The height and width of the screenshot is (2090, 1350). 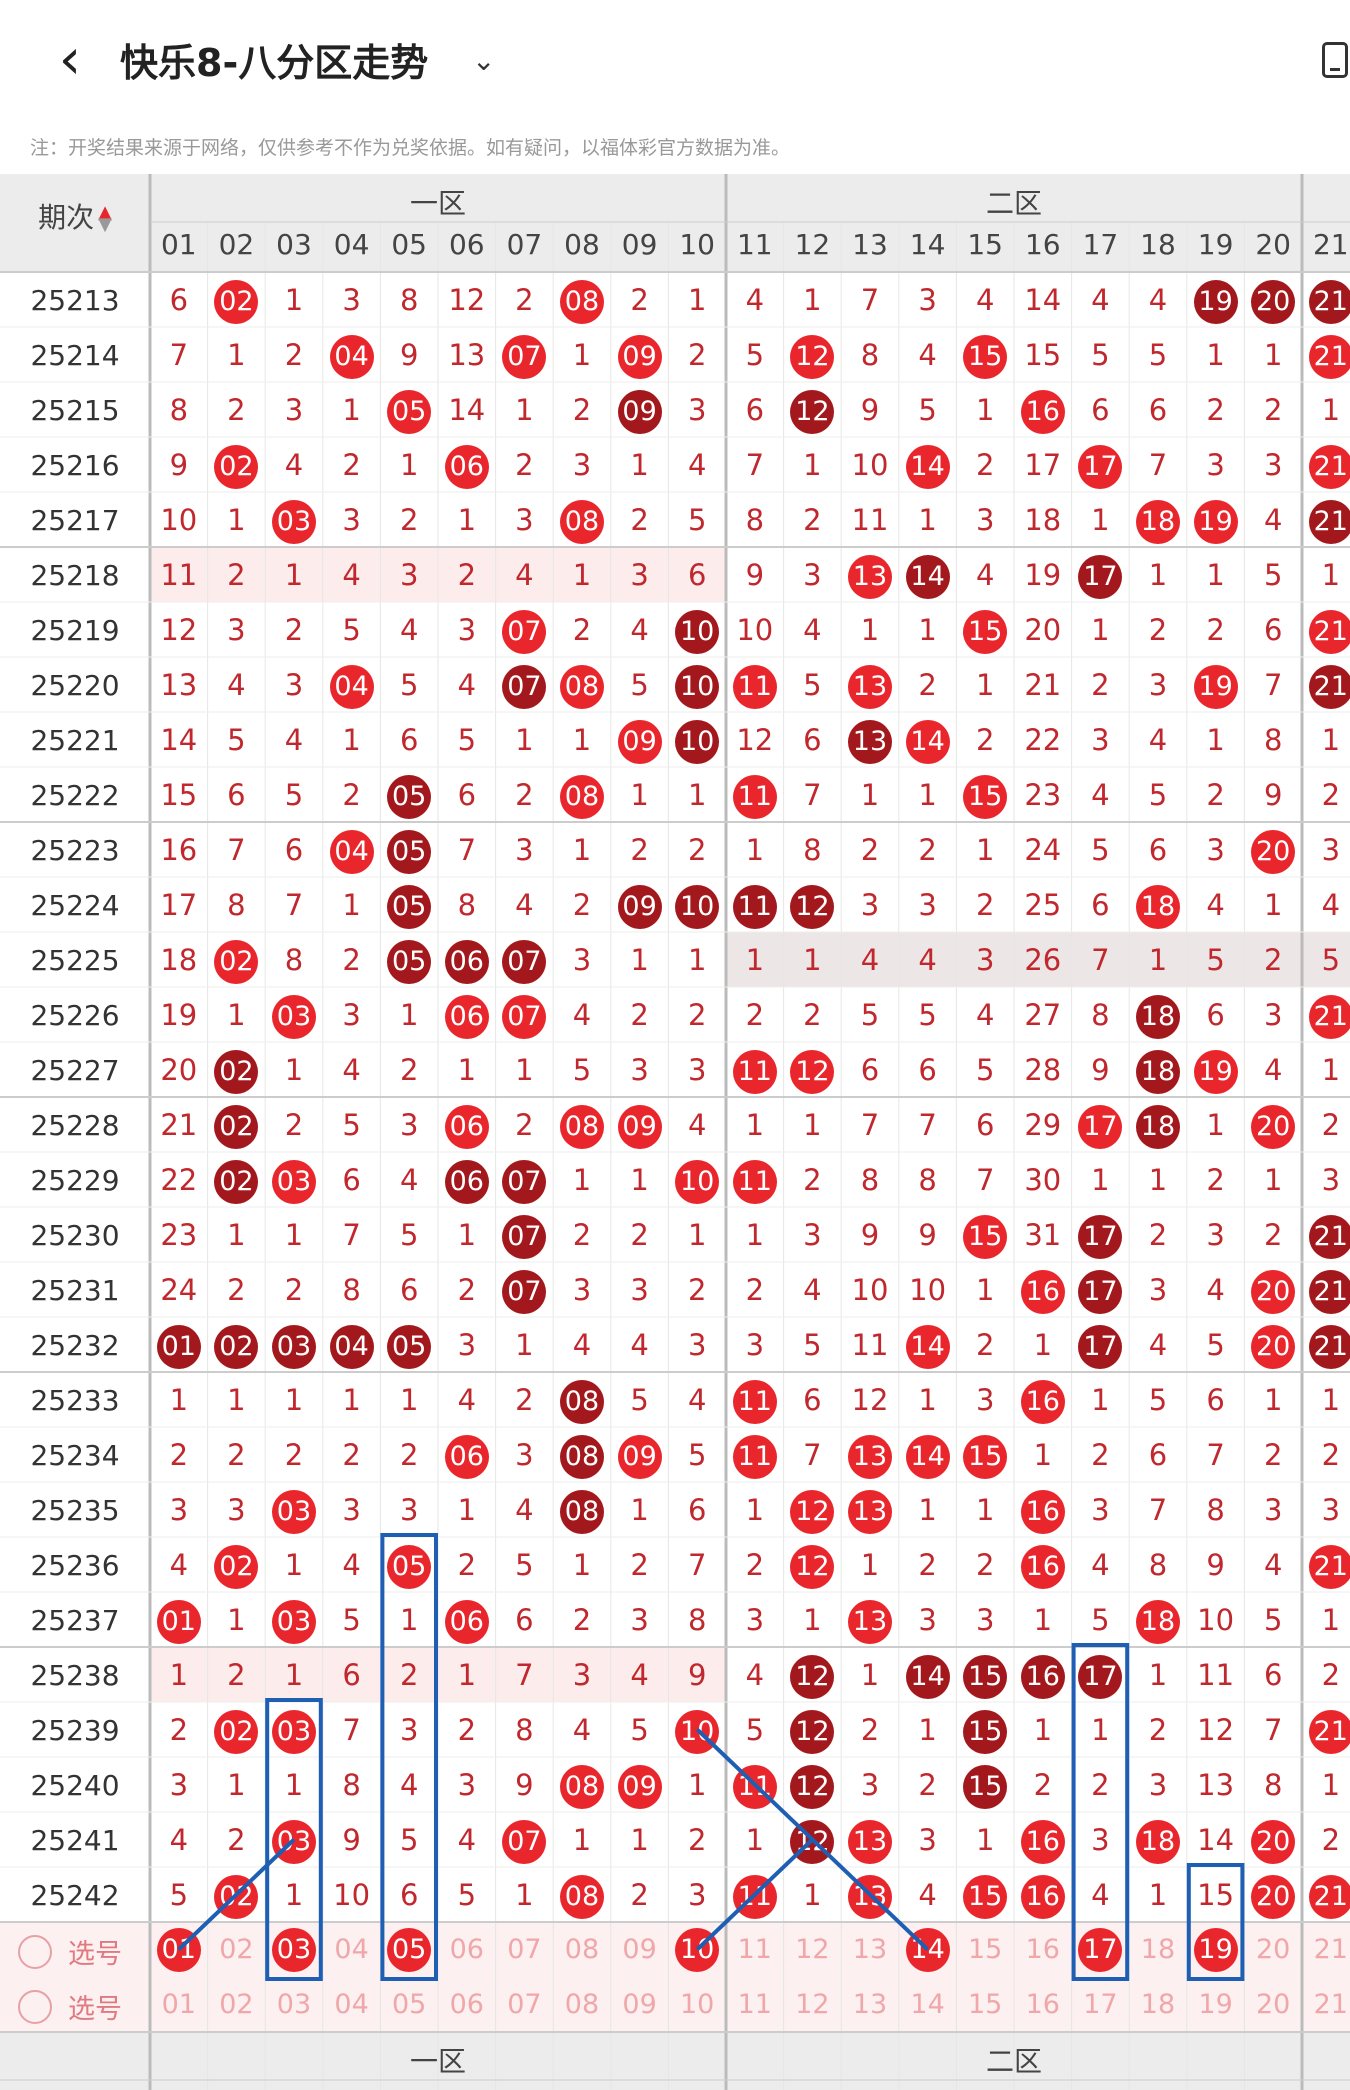 What do you see at coordinates (410, 146) in the screenshot?
I see `disclaimer-note: 注：开奖结果来源于网络，仅供参考不作为兑奖依据。如有疑问，以福体彩官方数据为准。` at bounding box center [410, 146].